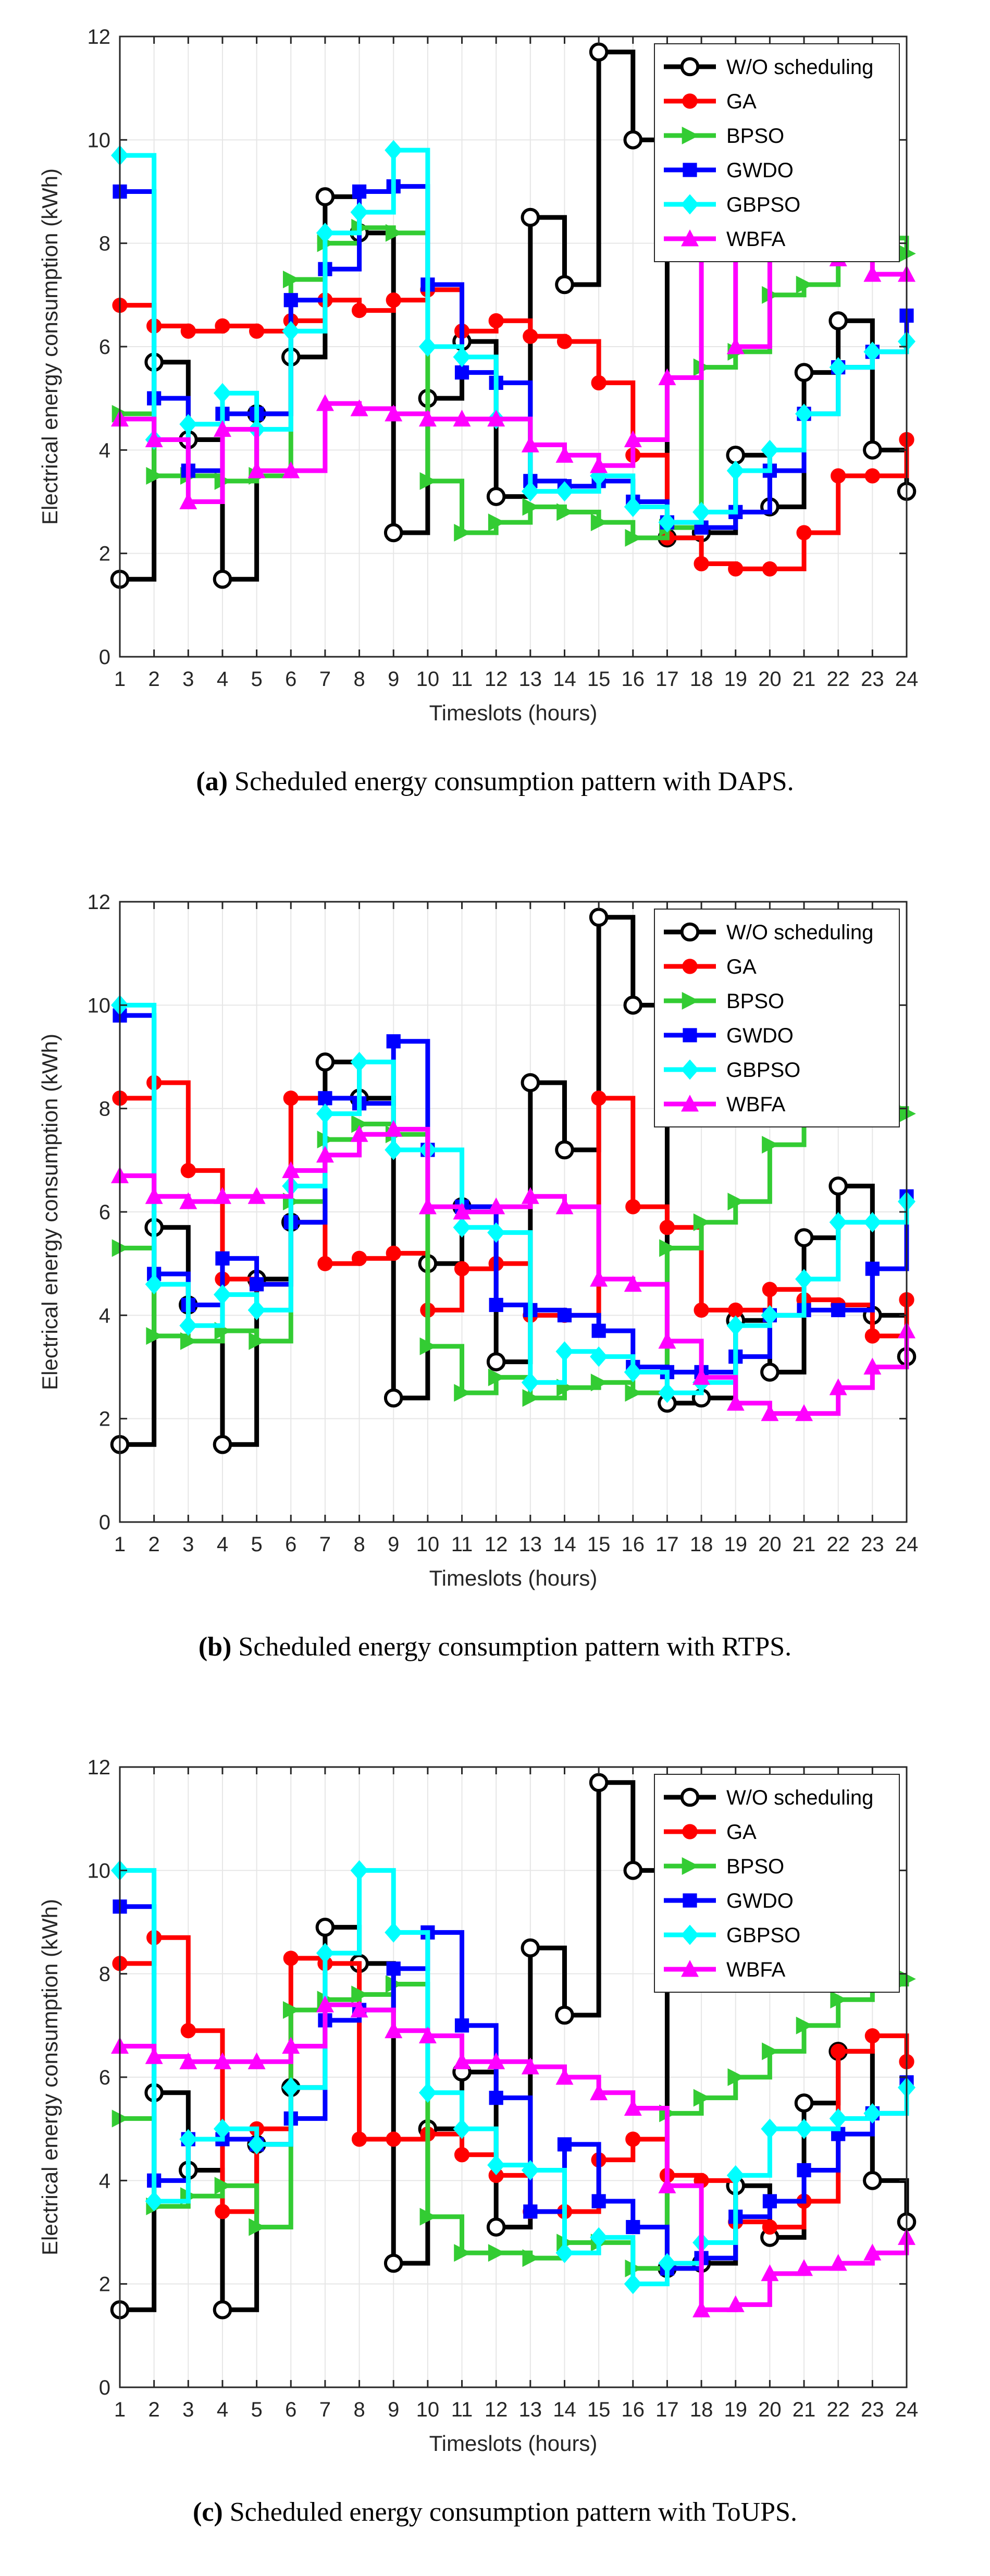  Describe the element at coordinates (710, 101) in the screenshot. I see `legend-item-ga: GA` at that location.